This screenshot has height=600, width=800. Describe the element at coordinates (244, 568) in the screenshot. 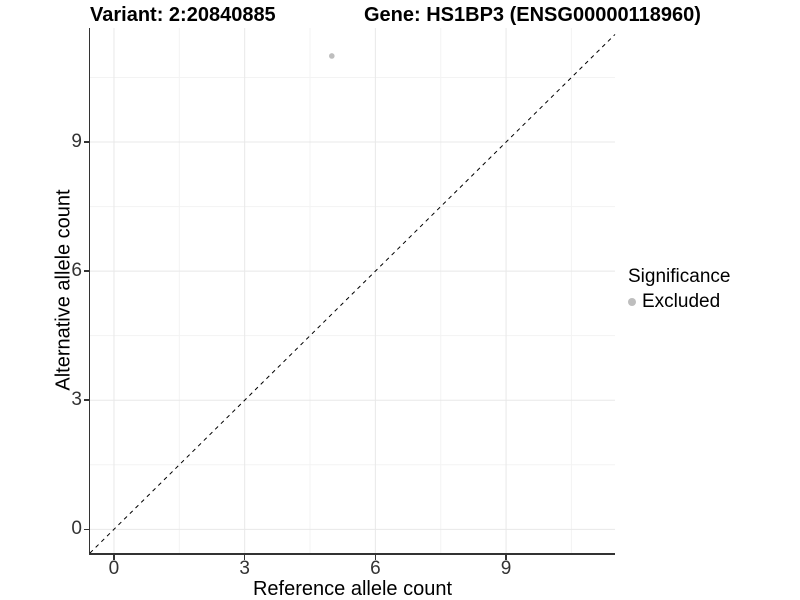

I see `x-tick-label: 3` at that location.